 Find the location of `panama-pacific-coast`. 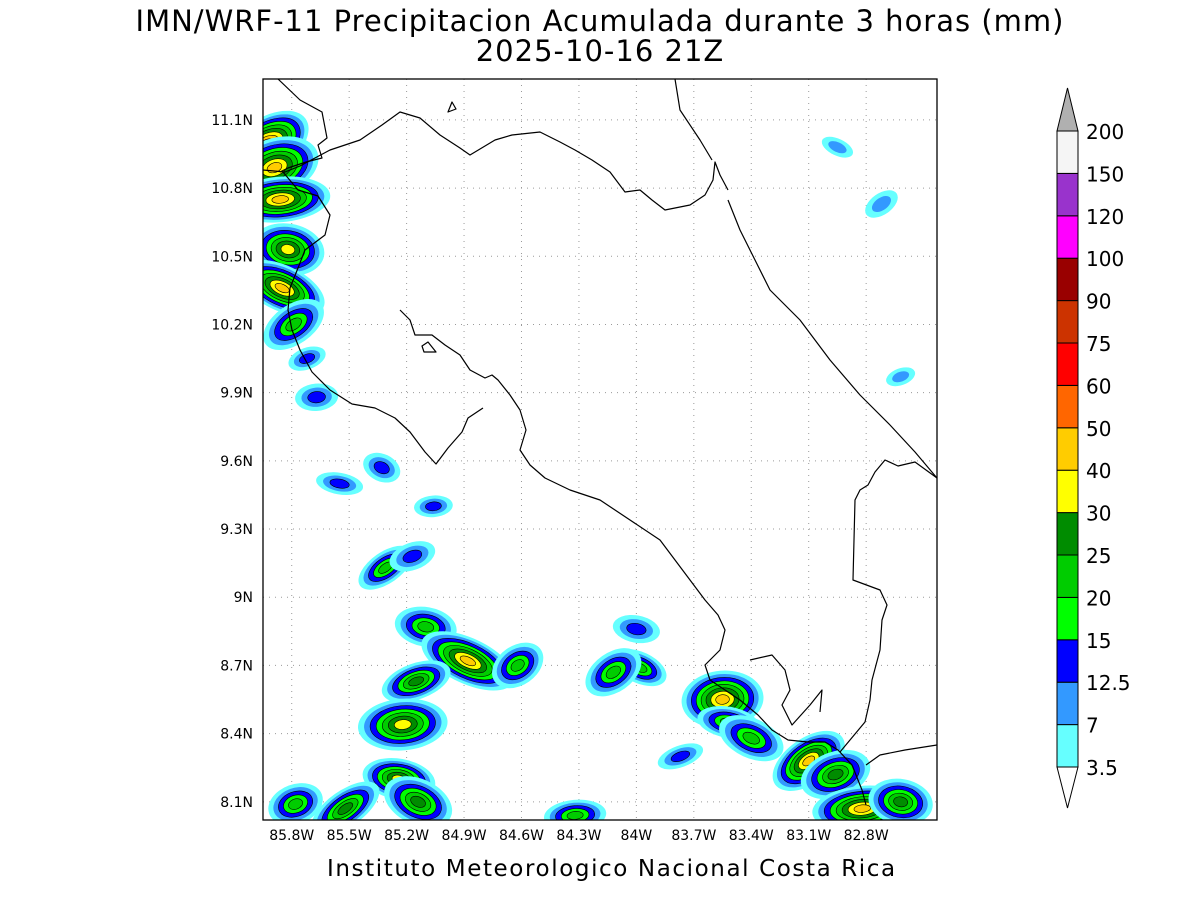

panama-pacific-coast is located at coordinates (901, 755).